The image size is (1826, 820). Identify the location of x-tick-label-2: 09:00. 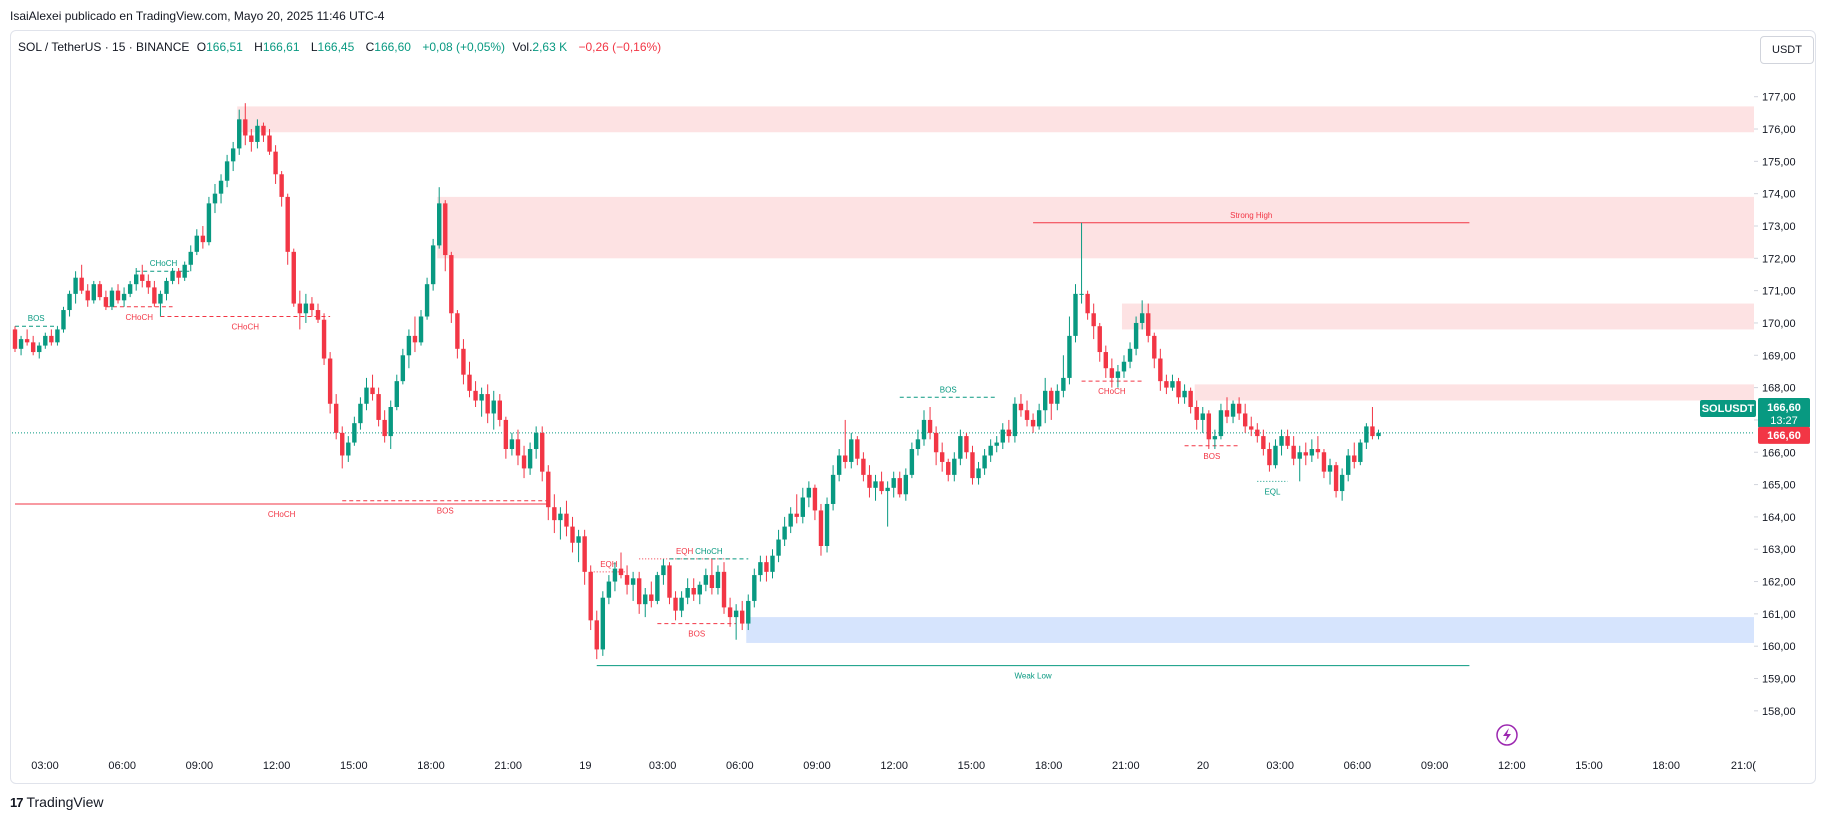
(200, 766).